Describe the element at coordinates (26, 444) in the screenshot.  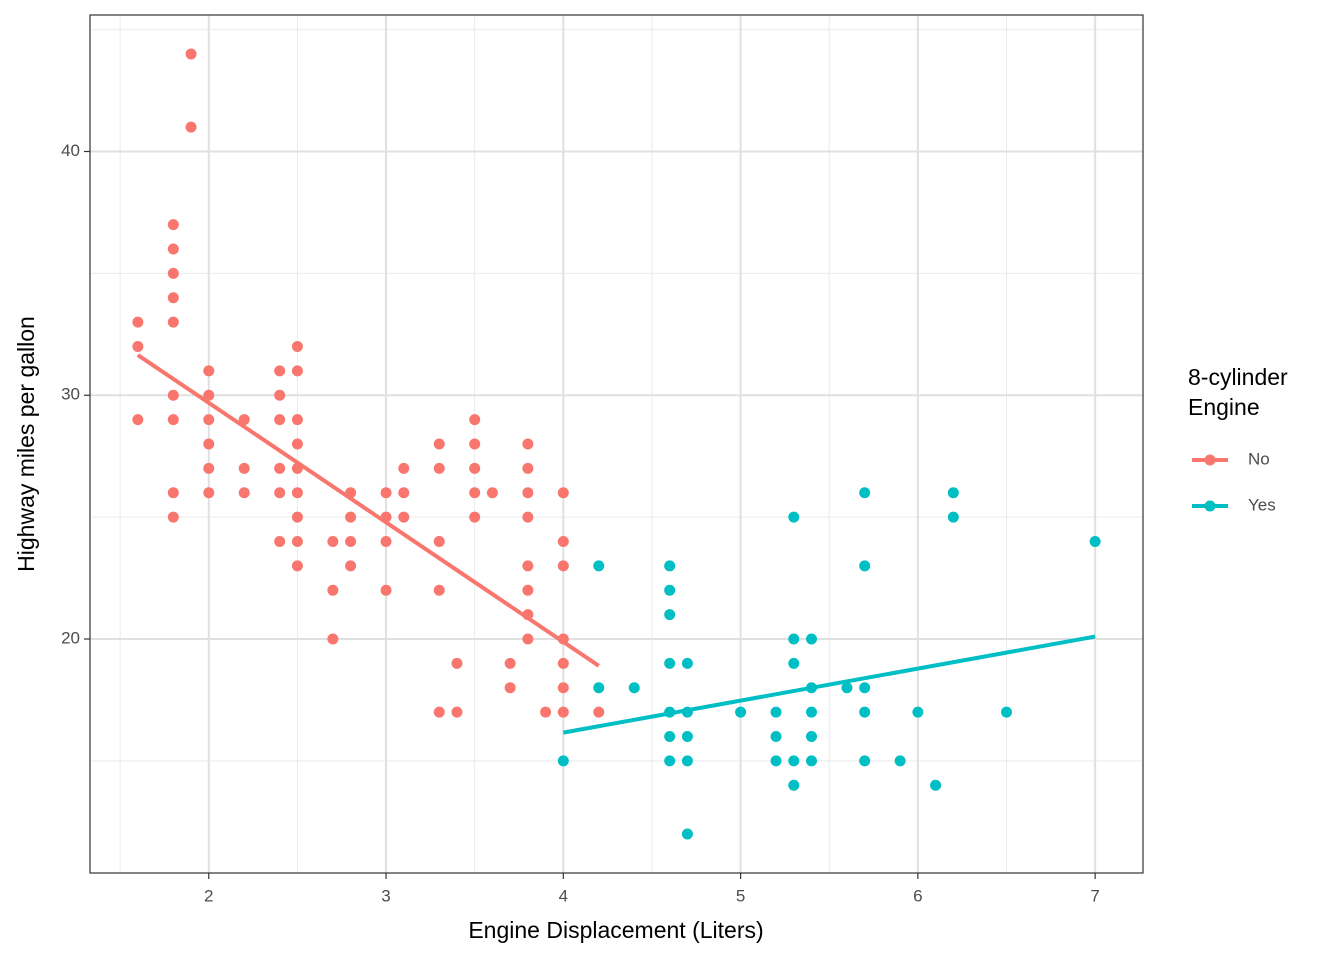
I see `y-axis-title: Highway miles per gallon` at that location.